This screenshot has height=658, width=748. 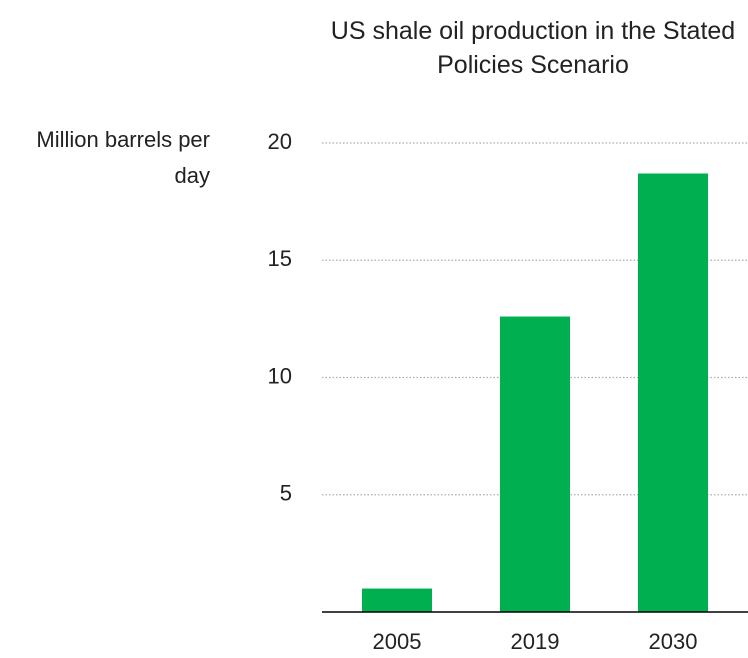 What do you see at coordinates (123, 157) in the screenshot?
I see `y-axis-label: Million barrels per day` at bounding box center [123, 157].